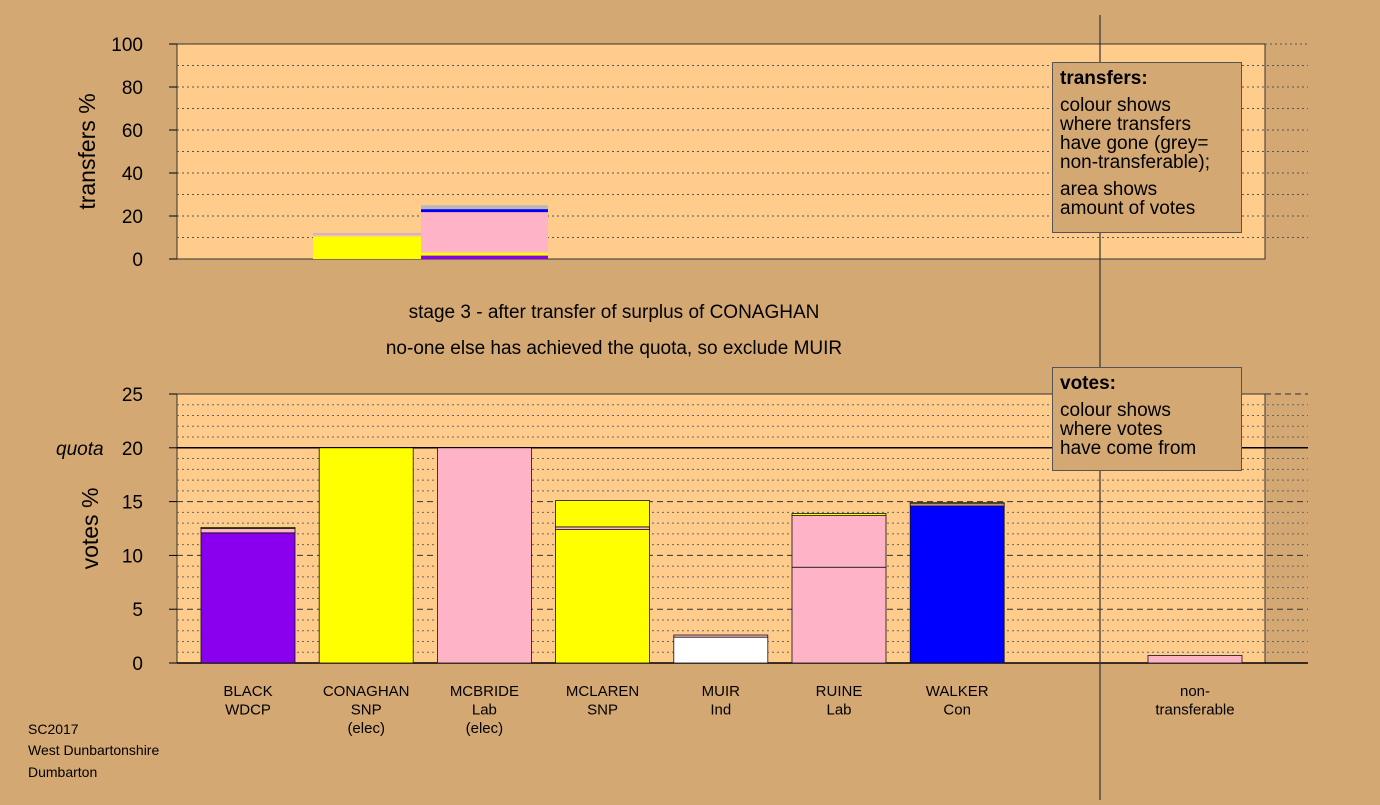 The width and height of the screenshot is (1380, 805). Describe the element at coordinates (132, 131) in the screenshot. I see `transfers-y-tick-label: 60` at that location.